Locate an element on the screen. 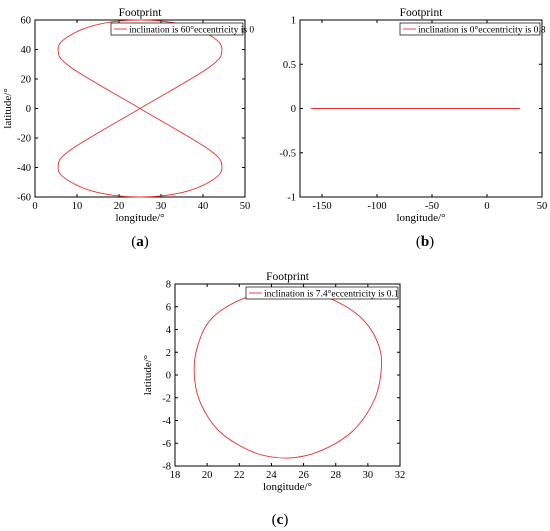  y-tick-label: -6 is located at coordinates (166, 444).